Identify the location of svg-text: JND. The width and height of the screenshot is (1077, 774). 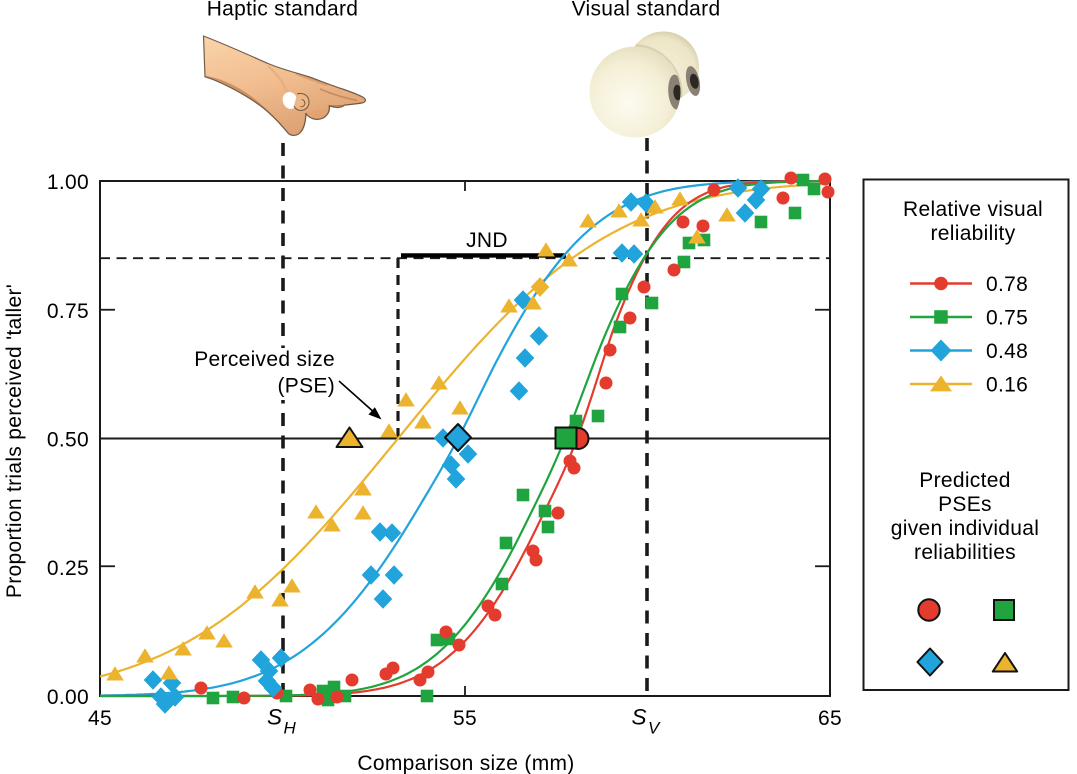
(487, 240).